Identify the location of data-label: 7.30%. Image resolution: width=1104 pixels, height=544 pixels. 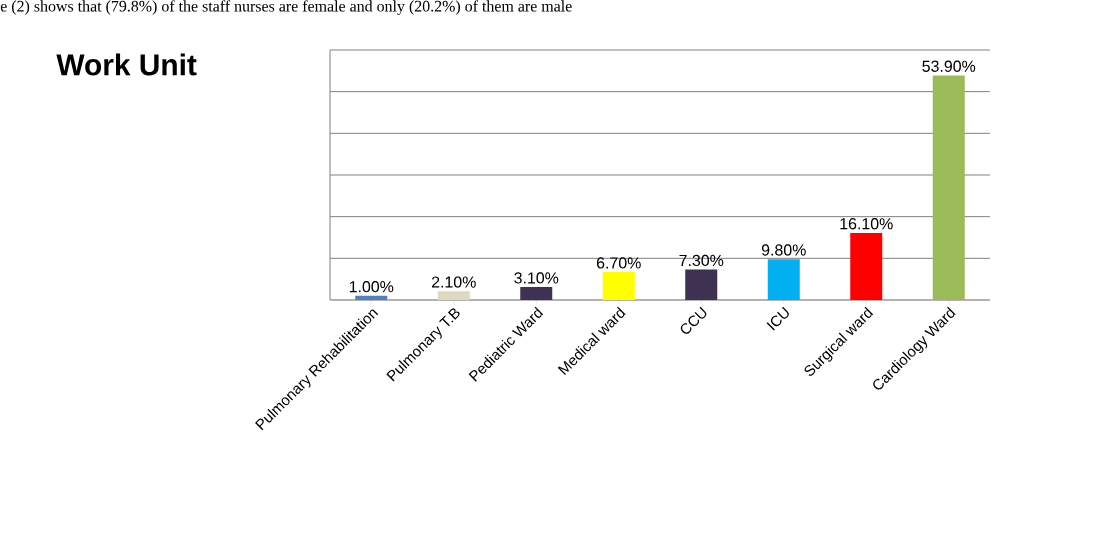
(701, 260).